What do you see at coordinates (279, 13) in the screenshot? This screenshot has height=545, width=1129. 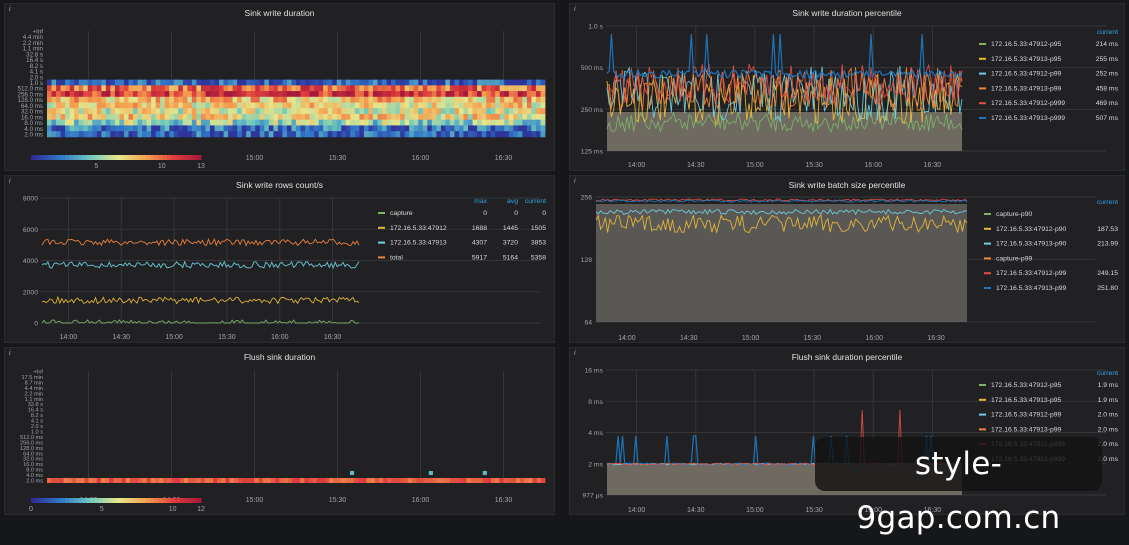 I see `panel-title: Sink write duration` at bounding box center [279, 13].